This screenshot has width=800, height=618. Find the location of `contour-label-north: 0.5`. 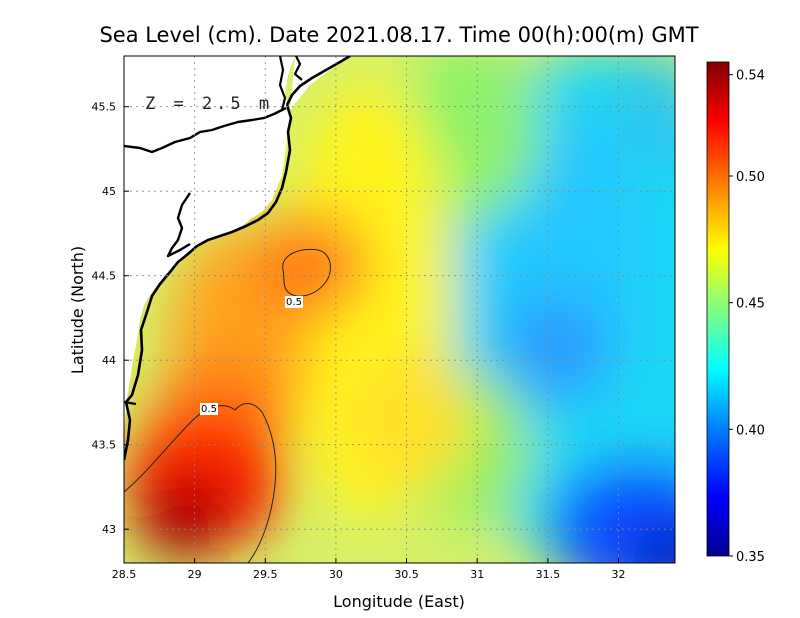

contour-label-north: 0.5 is located at coordinates (294, 302).